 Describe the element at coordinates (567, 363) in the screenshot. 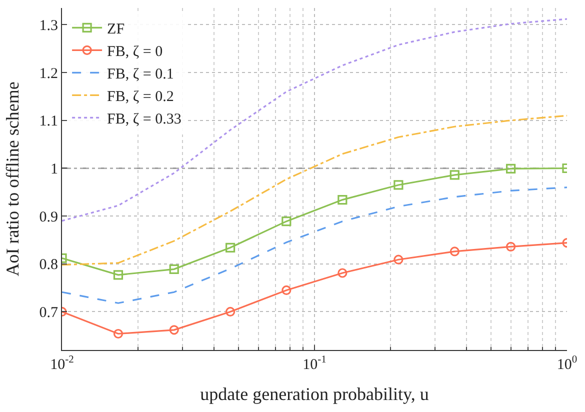

I see `x-tick-label: 10$^{0}$` at that location.